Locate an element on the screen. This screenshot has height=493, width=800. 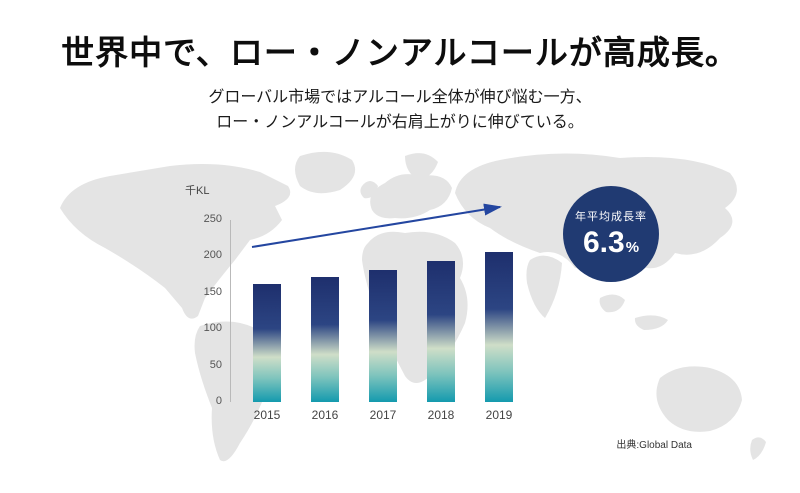
badge-label: 年平均成長率 is located at coordinates (611, 217).